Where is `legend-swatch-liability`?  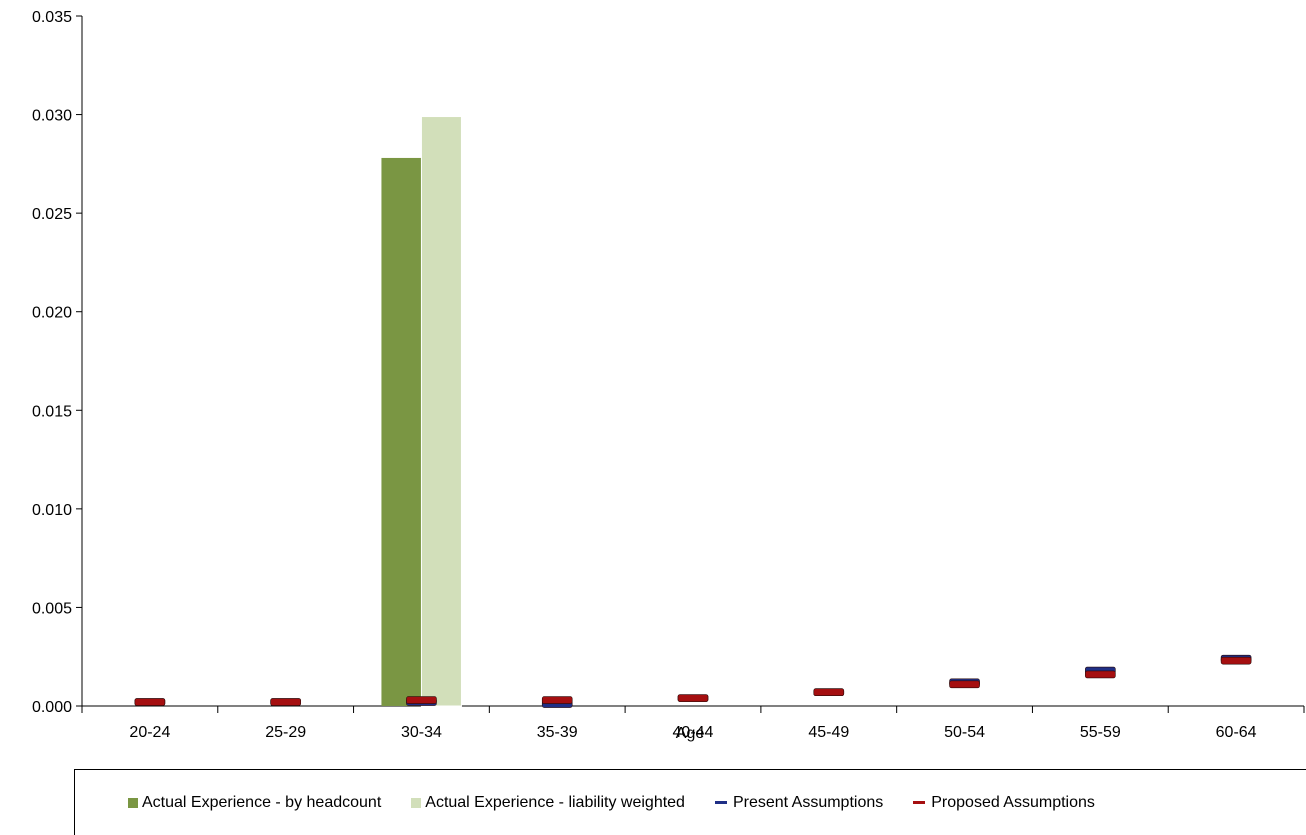 legend-swatch-liability is located at coordinates (416, 802).